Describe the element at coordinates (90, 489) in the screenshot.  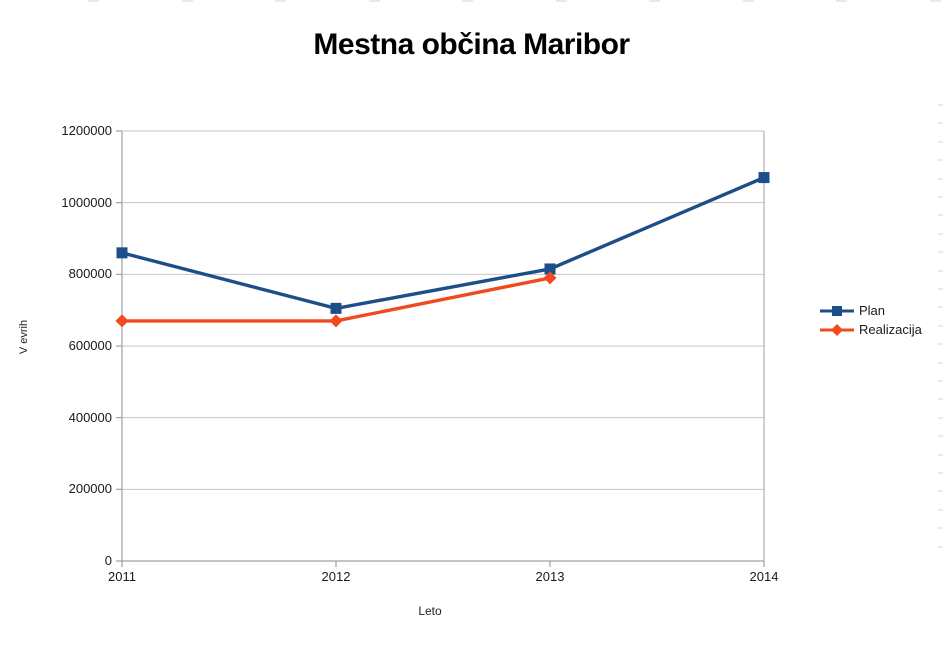
I see `y-tick-label: 200000` at that location.